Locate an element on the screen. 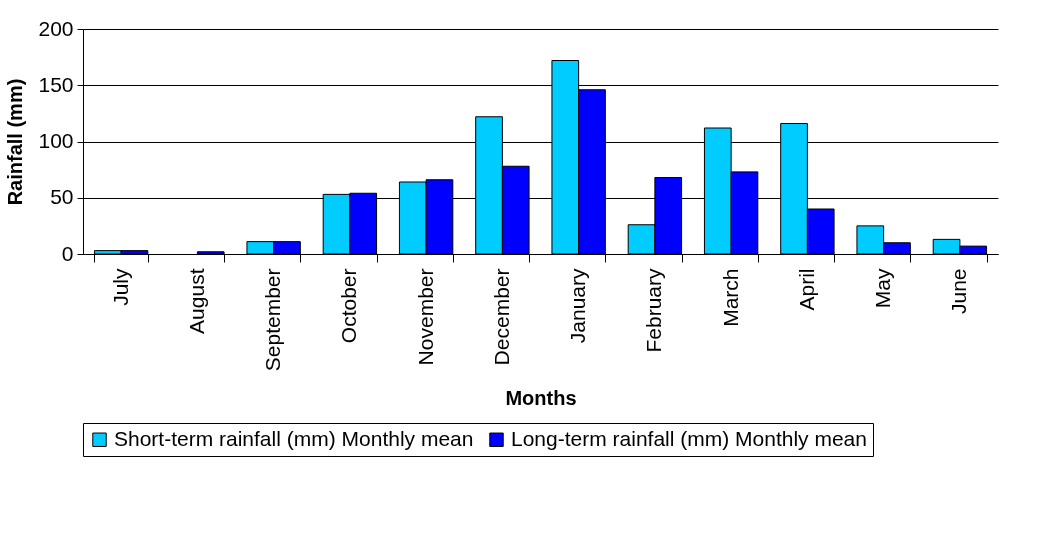 The width and height of the screenshot is (1055, 541). x-tick-label: November is located at coordinates (425, 317).